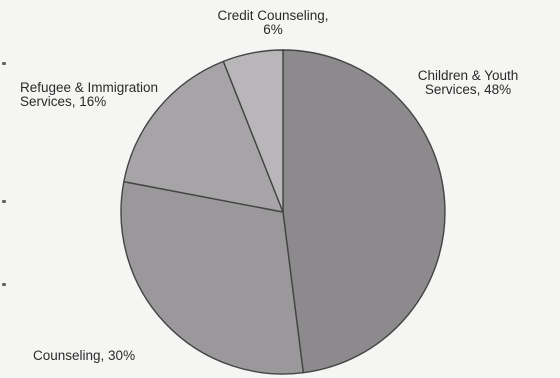 This screenshot has width=560, height=378. What do you see at coordinates (468, 82) in the screenshot?
I see `slice-label-children-youth-services: Children & Youth Services, 48%` at bounding box center [468, 82].